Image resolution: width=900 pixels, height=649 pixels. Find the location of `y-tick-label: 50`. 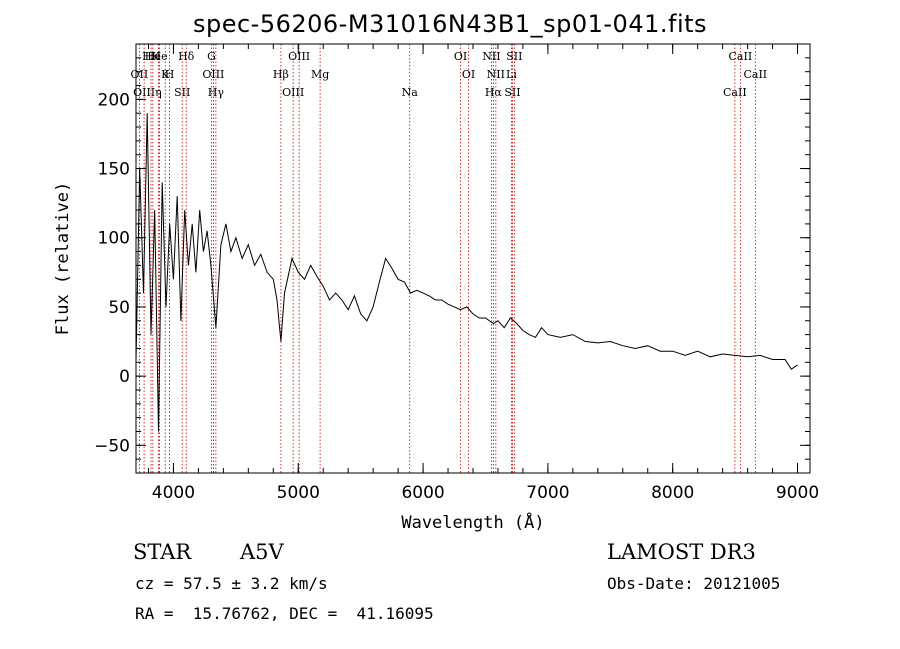

y-tick-label: 50 is located at coordinates (119, 308).